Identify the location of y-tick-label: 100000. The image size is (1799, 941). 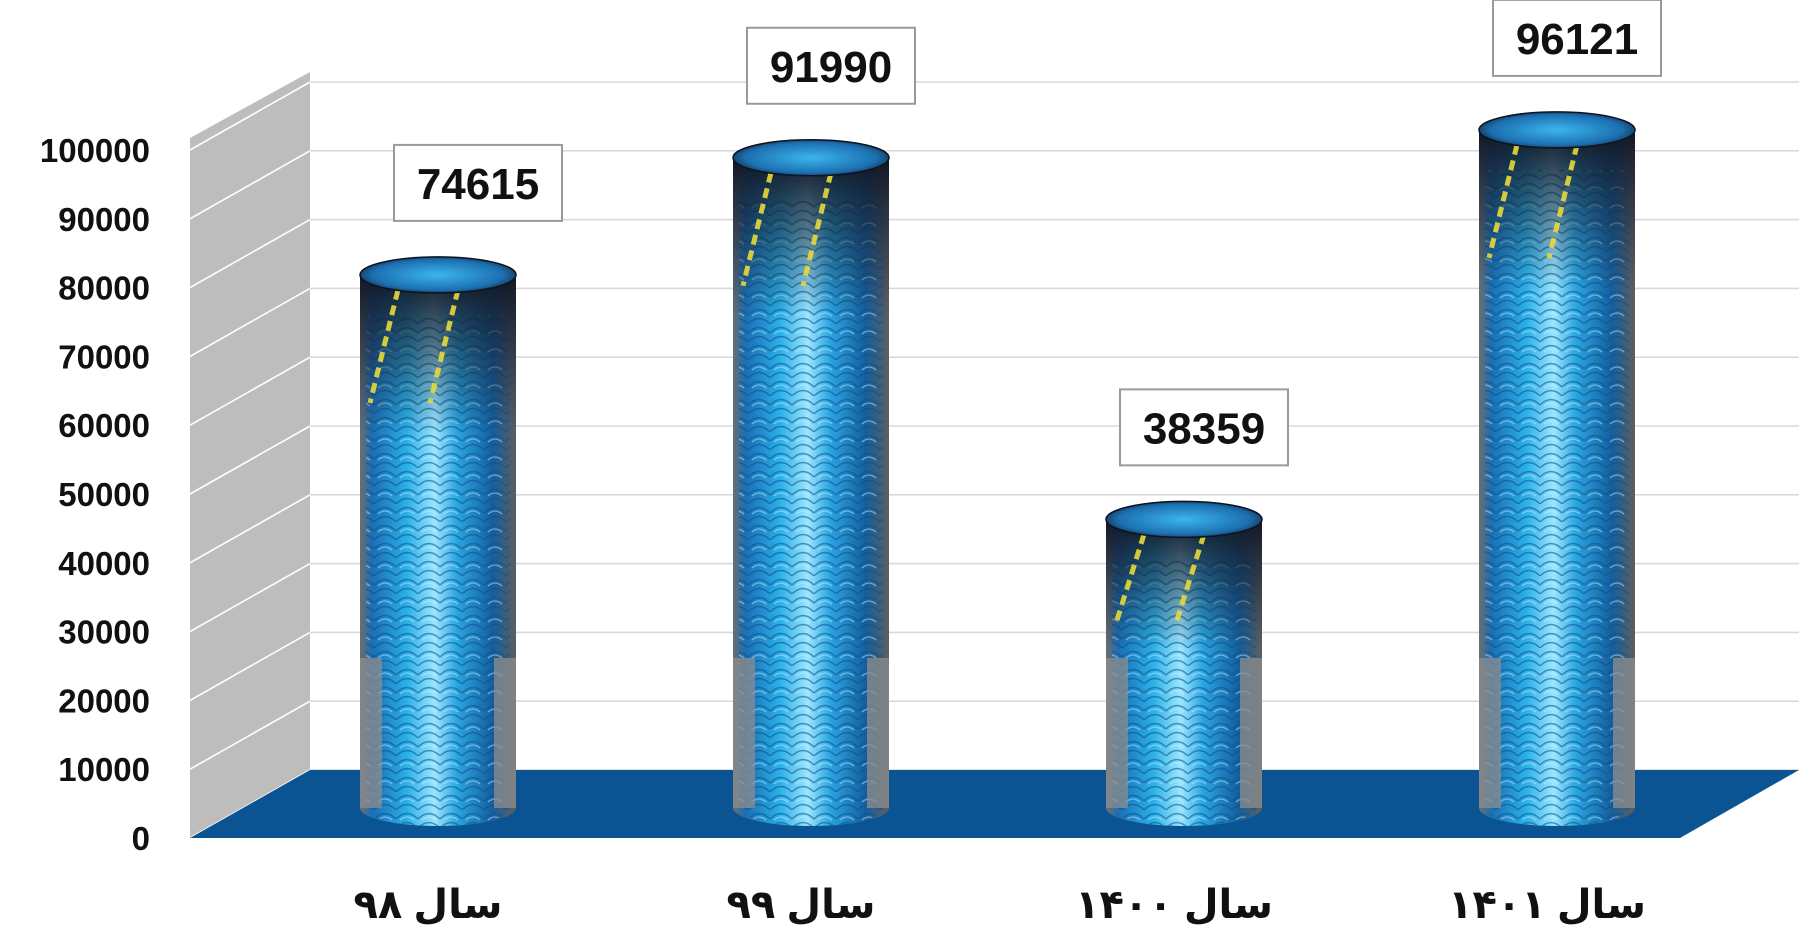
(95, 150).